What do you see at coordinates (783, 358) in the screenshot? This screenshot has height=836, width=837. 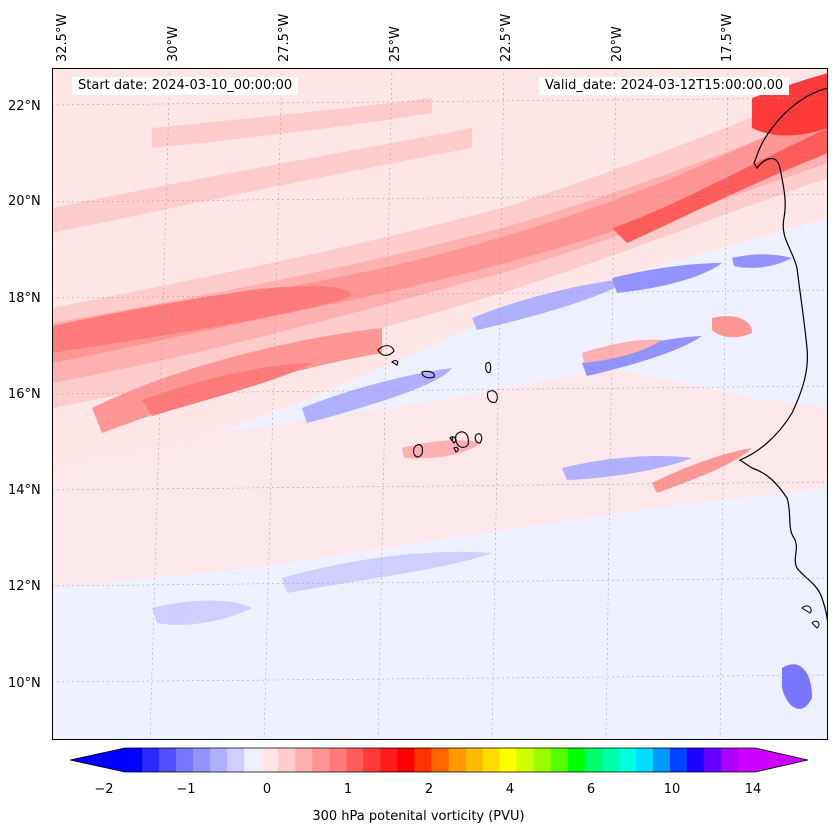 I see `coastline` at bounding box center [783, 358].